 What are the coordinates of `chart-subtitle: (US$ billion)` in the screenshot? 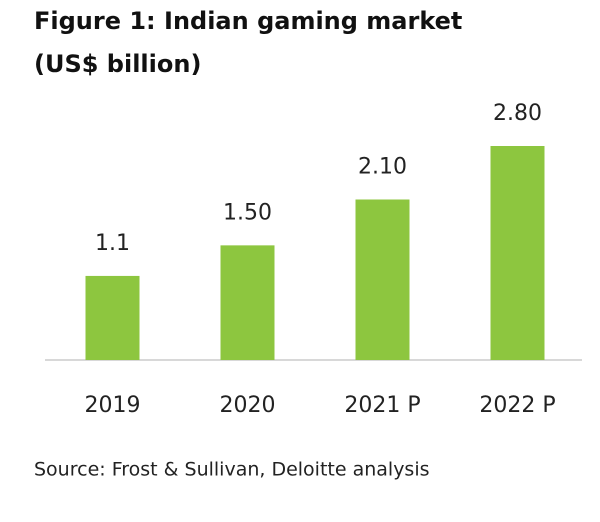 It's located at (117, 64).